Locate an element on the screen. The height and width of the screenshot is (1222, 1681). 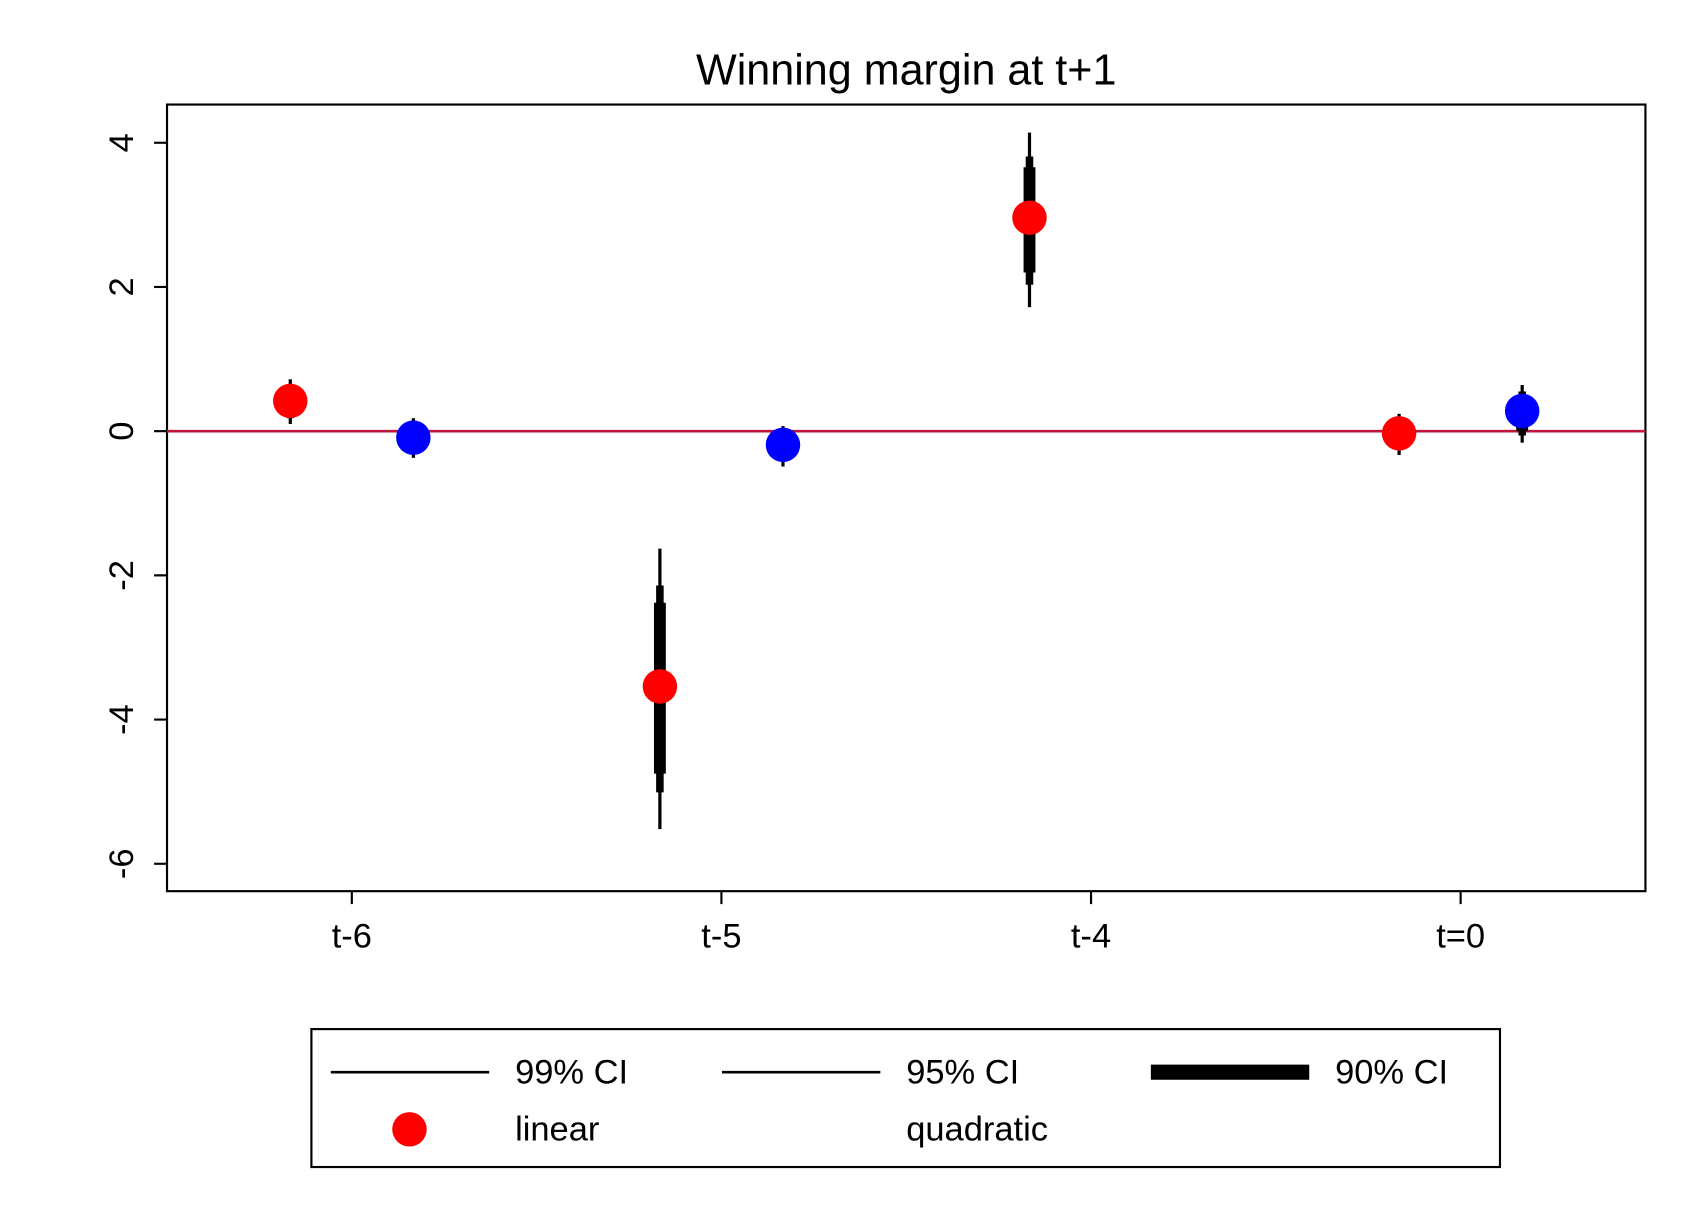
legend-label: linear is located at coordinates (557, 1130).